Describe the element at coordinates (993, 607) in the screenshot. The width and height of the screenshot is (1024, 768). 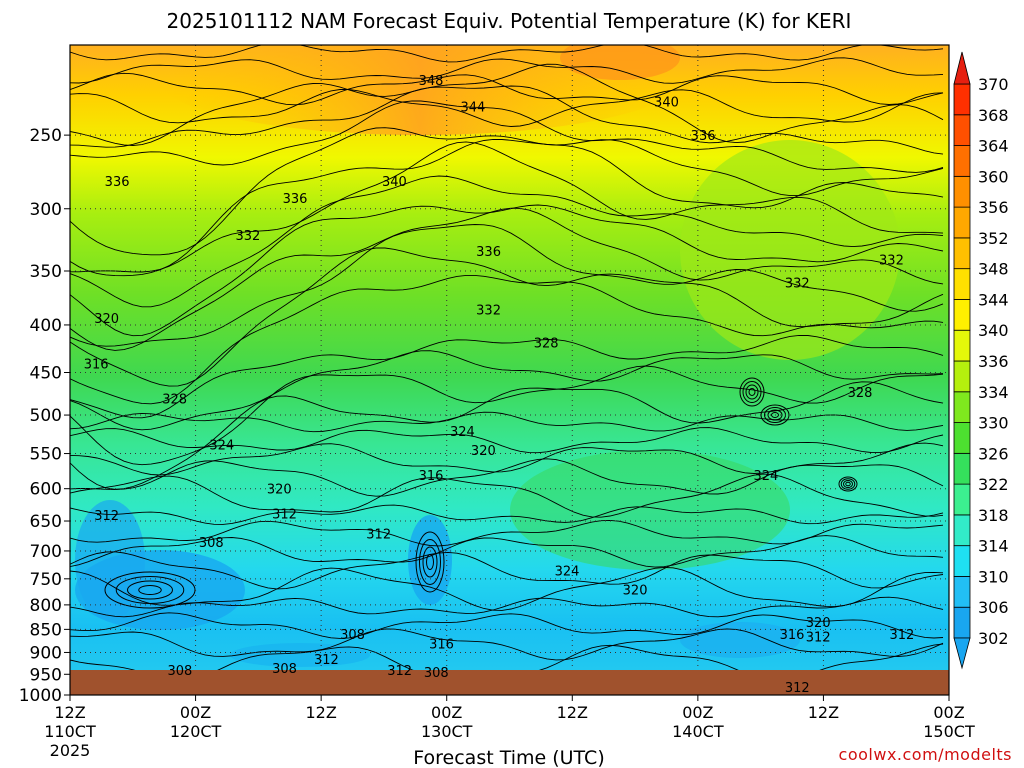
I see `colorbar-label: 306` at that location.